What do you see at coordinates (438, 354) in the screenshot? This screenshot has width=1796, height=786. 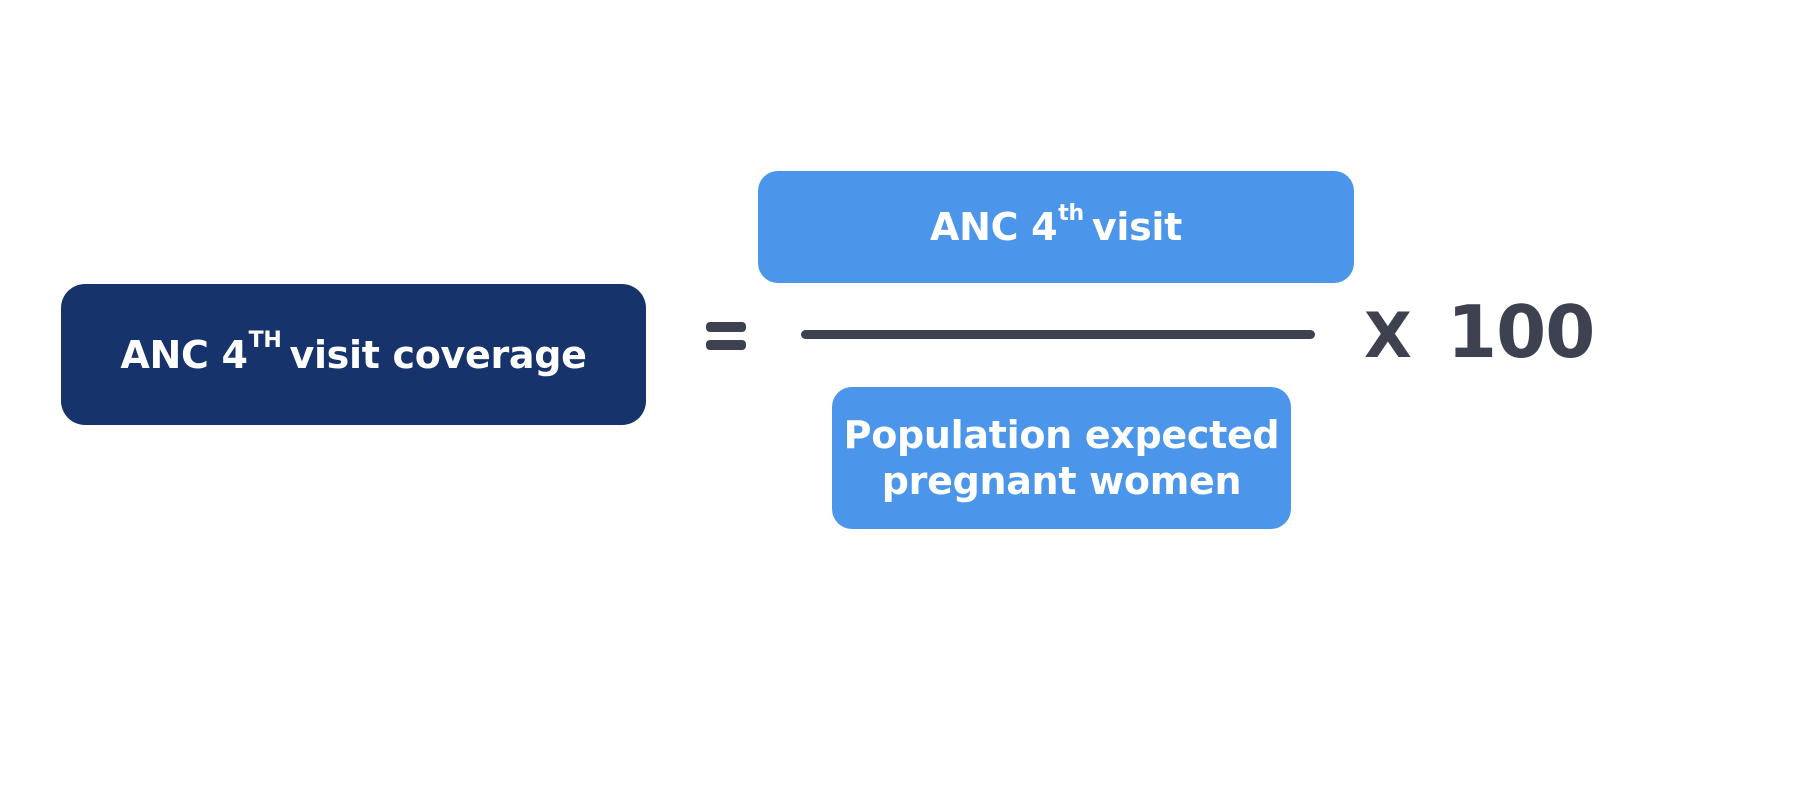 I see `result-label-suffix: visit coverage` at bounding box center [438, 354].